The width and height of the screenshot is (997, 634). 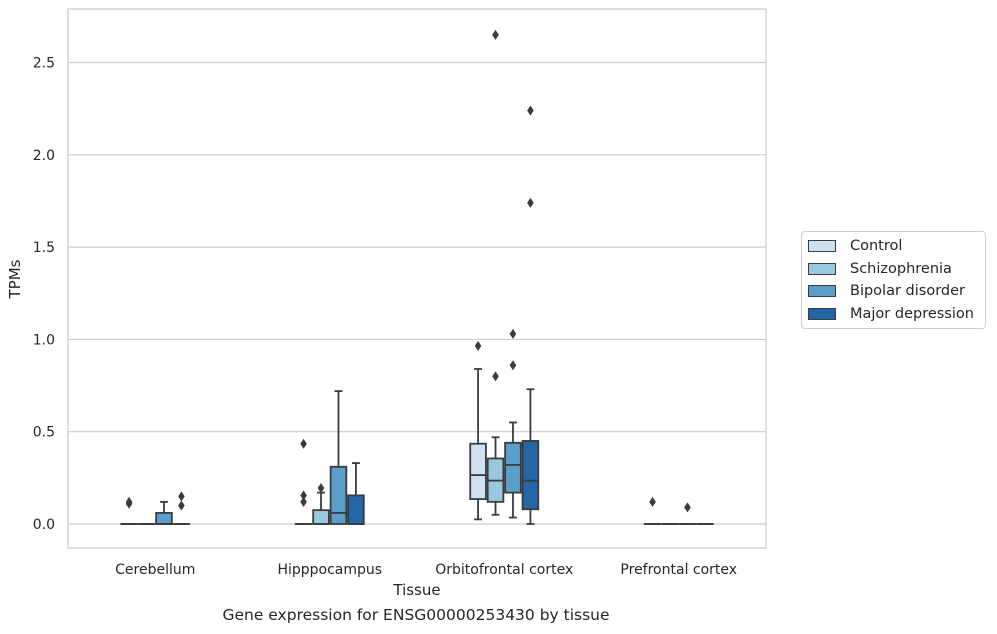 What do you see at coordinates (912, 313) in the screenshot?
I see `legend-label: Major depression` at bounding box center [912, 313].